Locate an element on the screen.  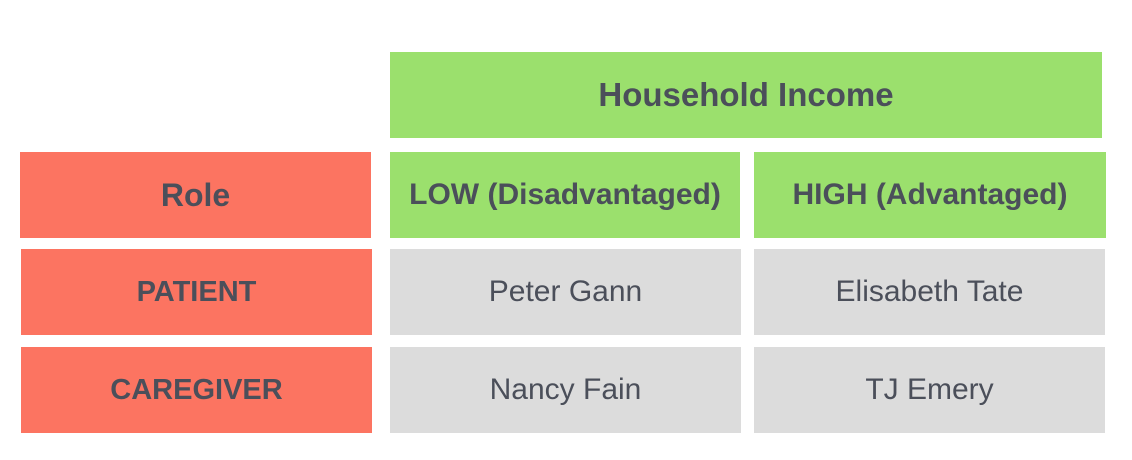
caregiver-label: CAREGIVER is located at coordinates (196, 389).